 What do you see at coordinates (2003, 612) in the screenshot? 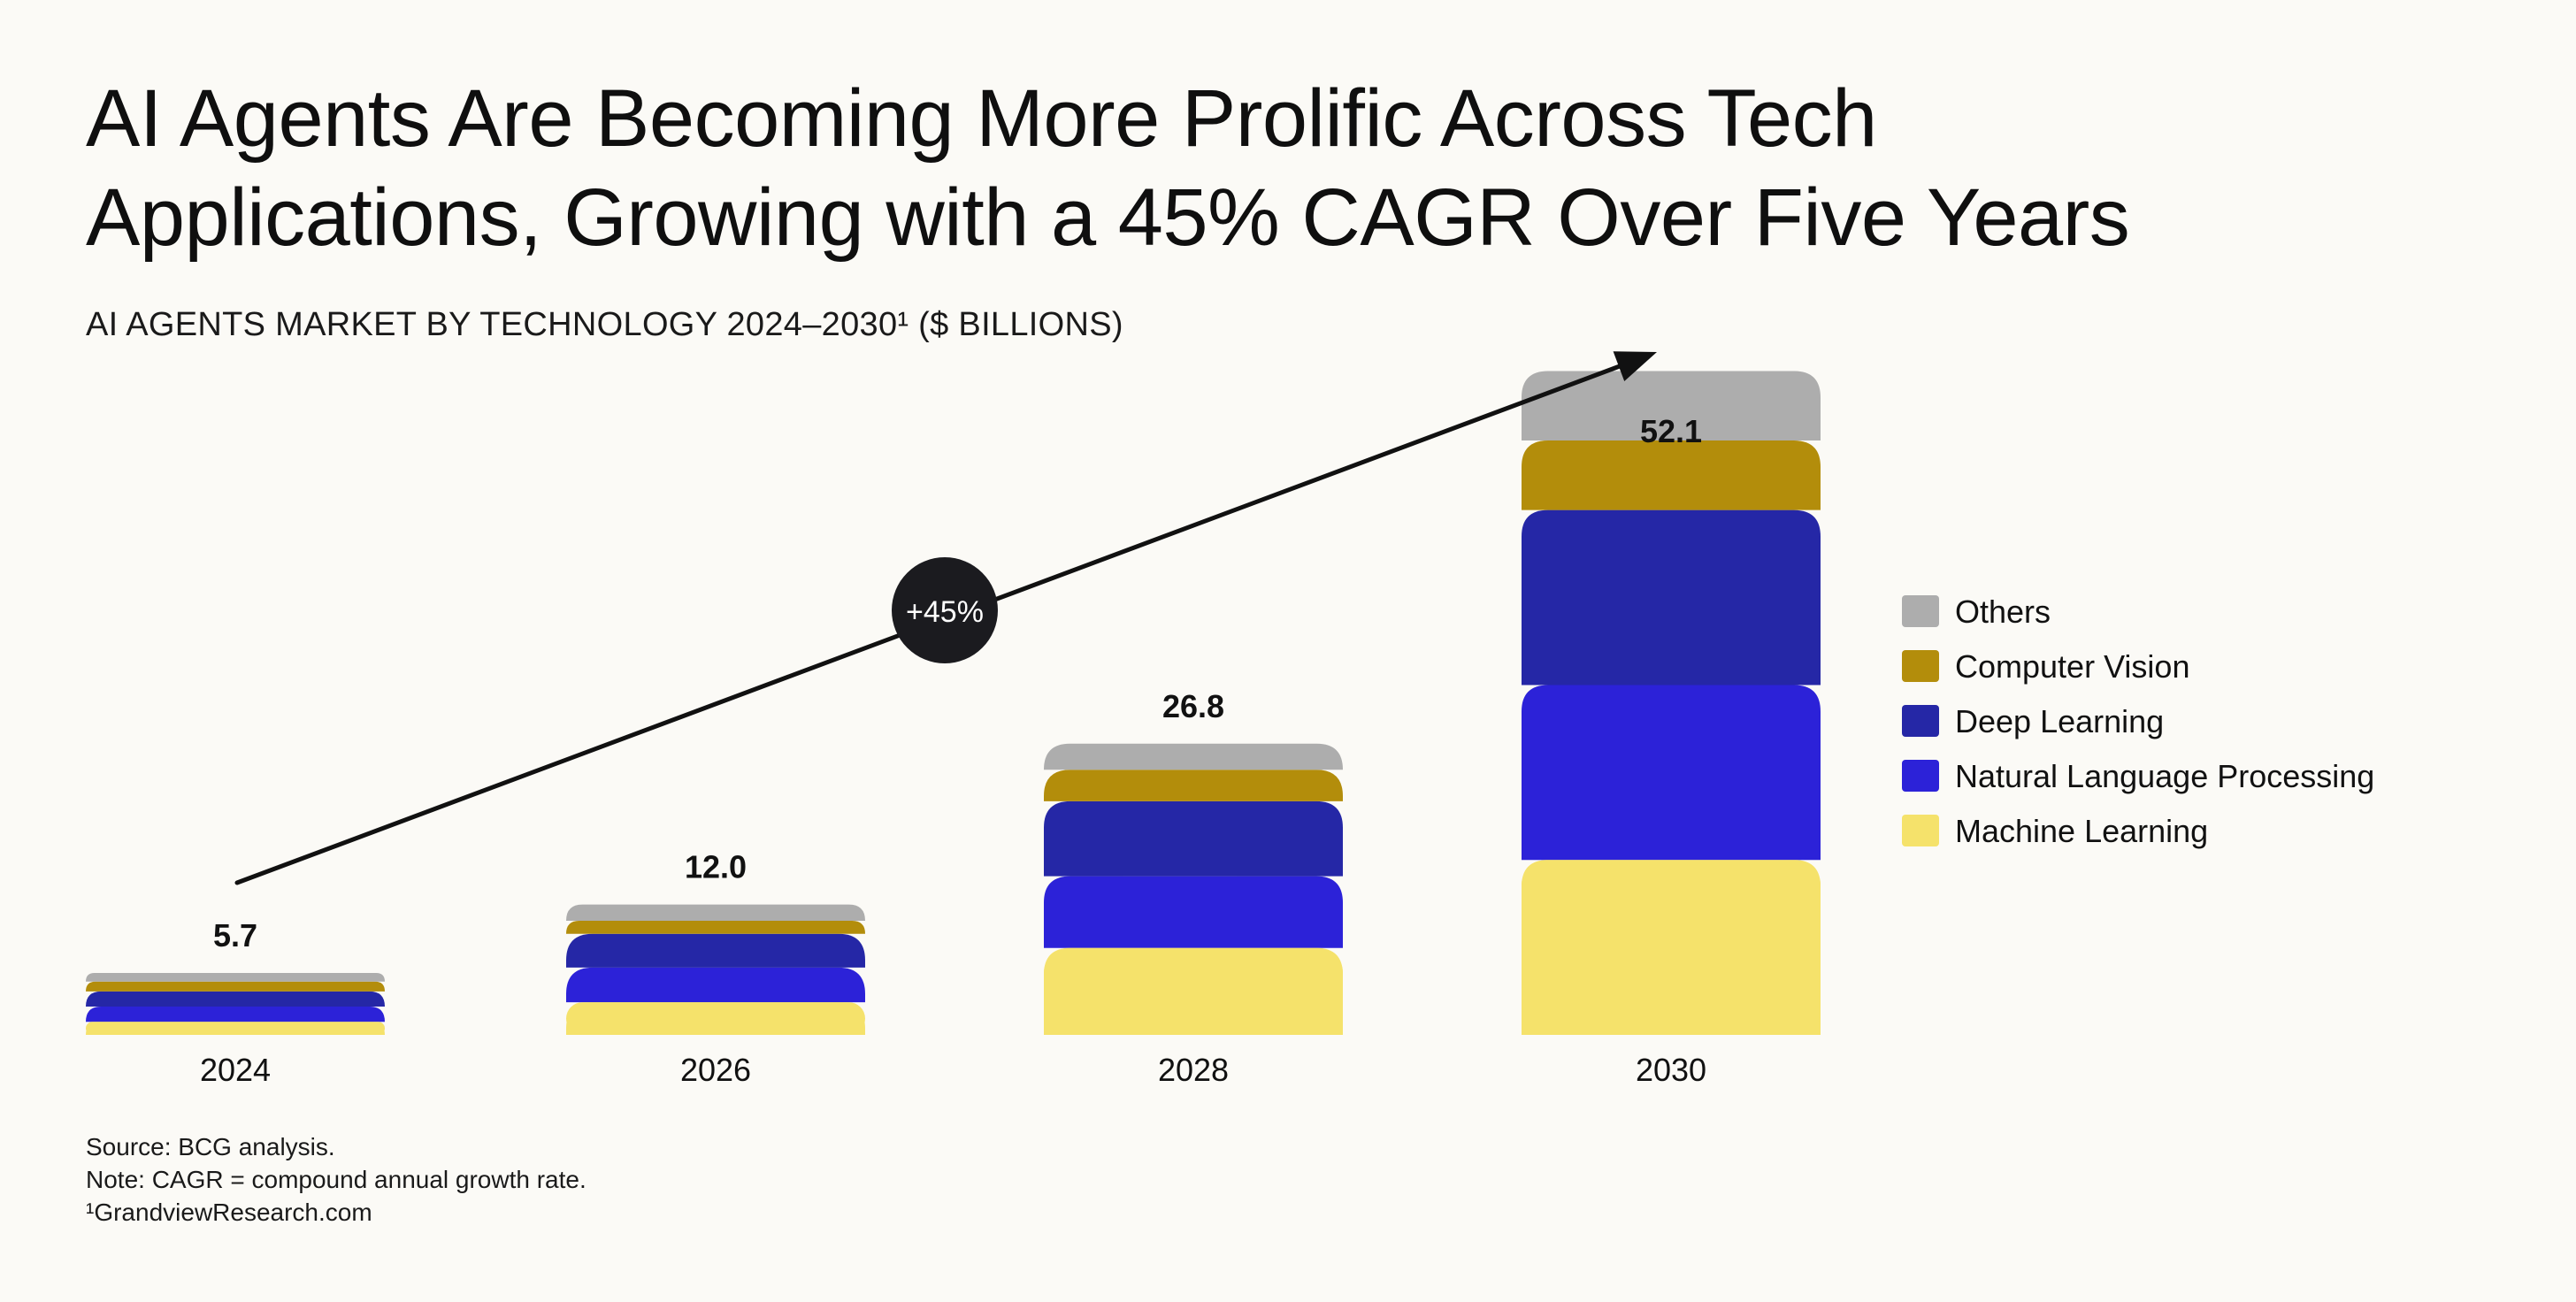
I see `legend-label-others: Others` at bounding box center [2003, 612].